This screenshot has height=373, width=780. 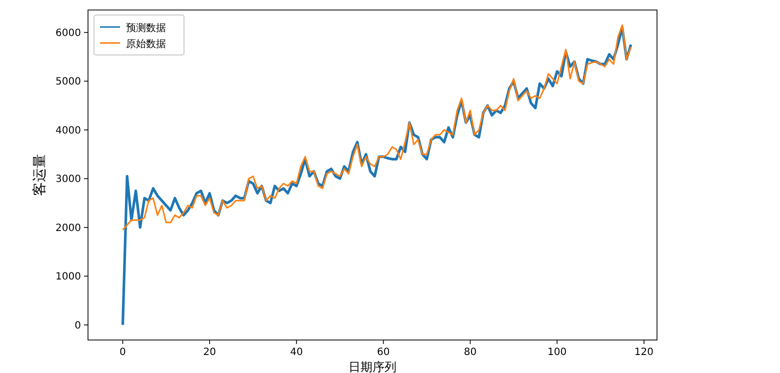 What do you see at coordinates (644, 352) in the screenshot?
I see `x-tick-label: 120` at bounding box center [644, 352].